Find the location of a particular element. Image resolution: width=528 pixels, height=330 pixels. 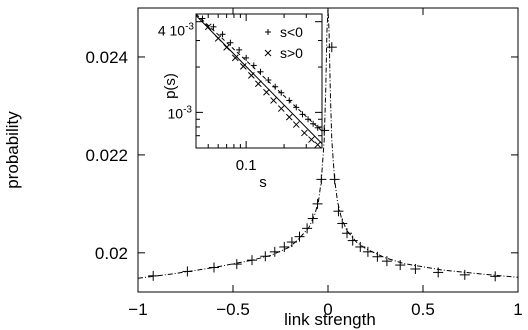

y-tick-label: 0.024 is located at coordinates (106, 57).